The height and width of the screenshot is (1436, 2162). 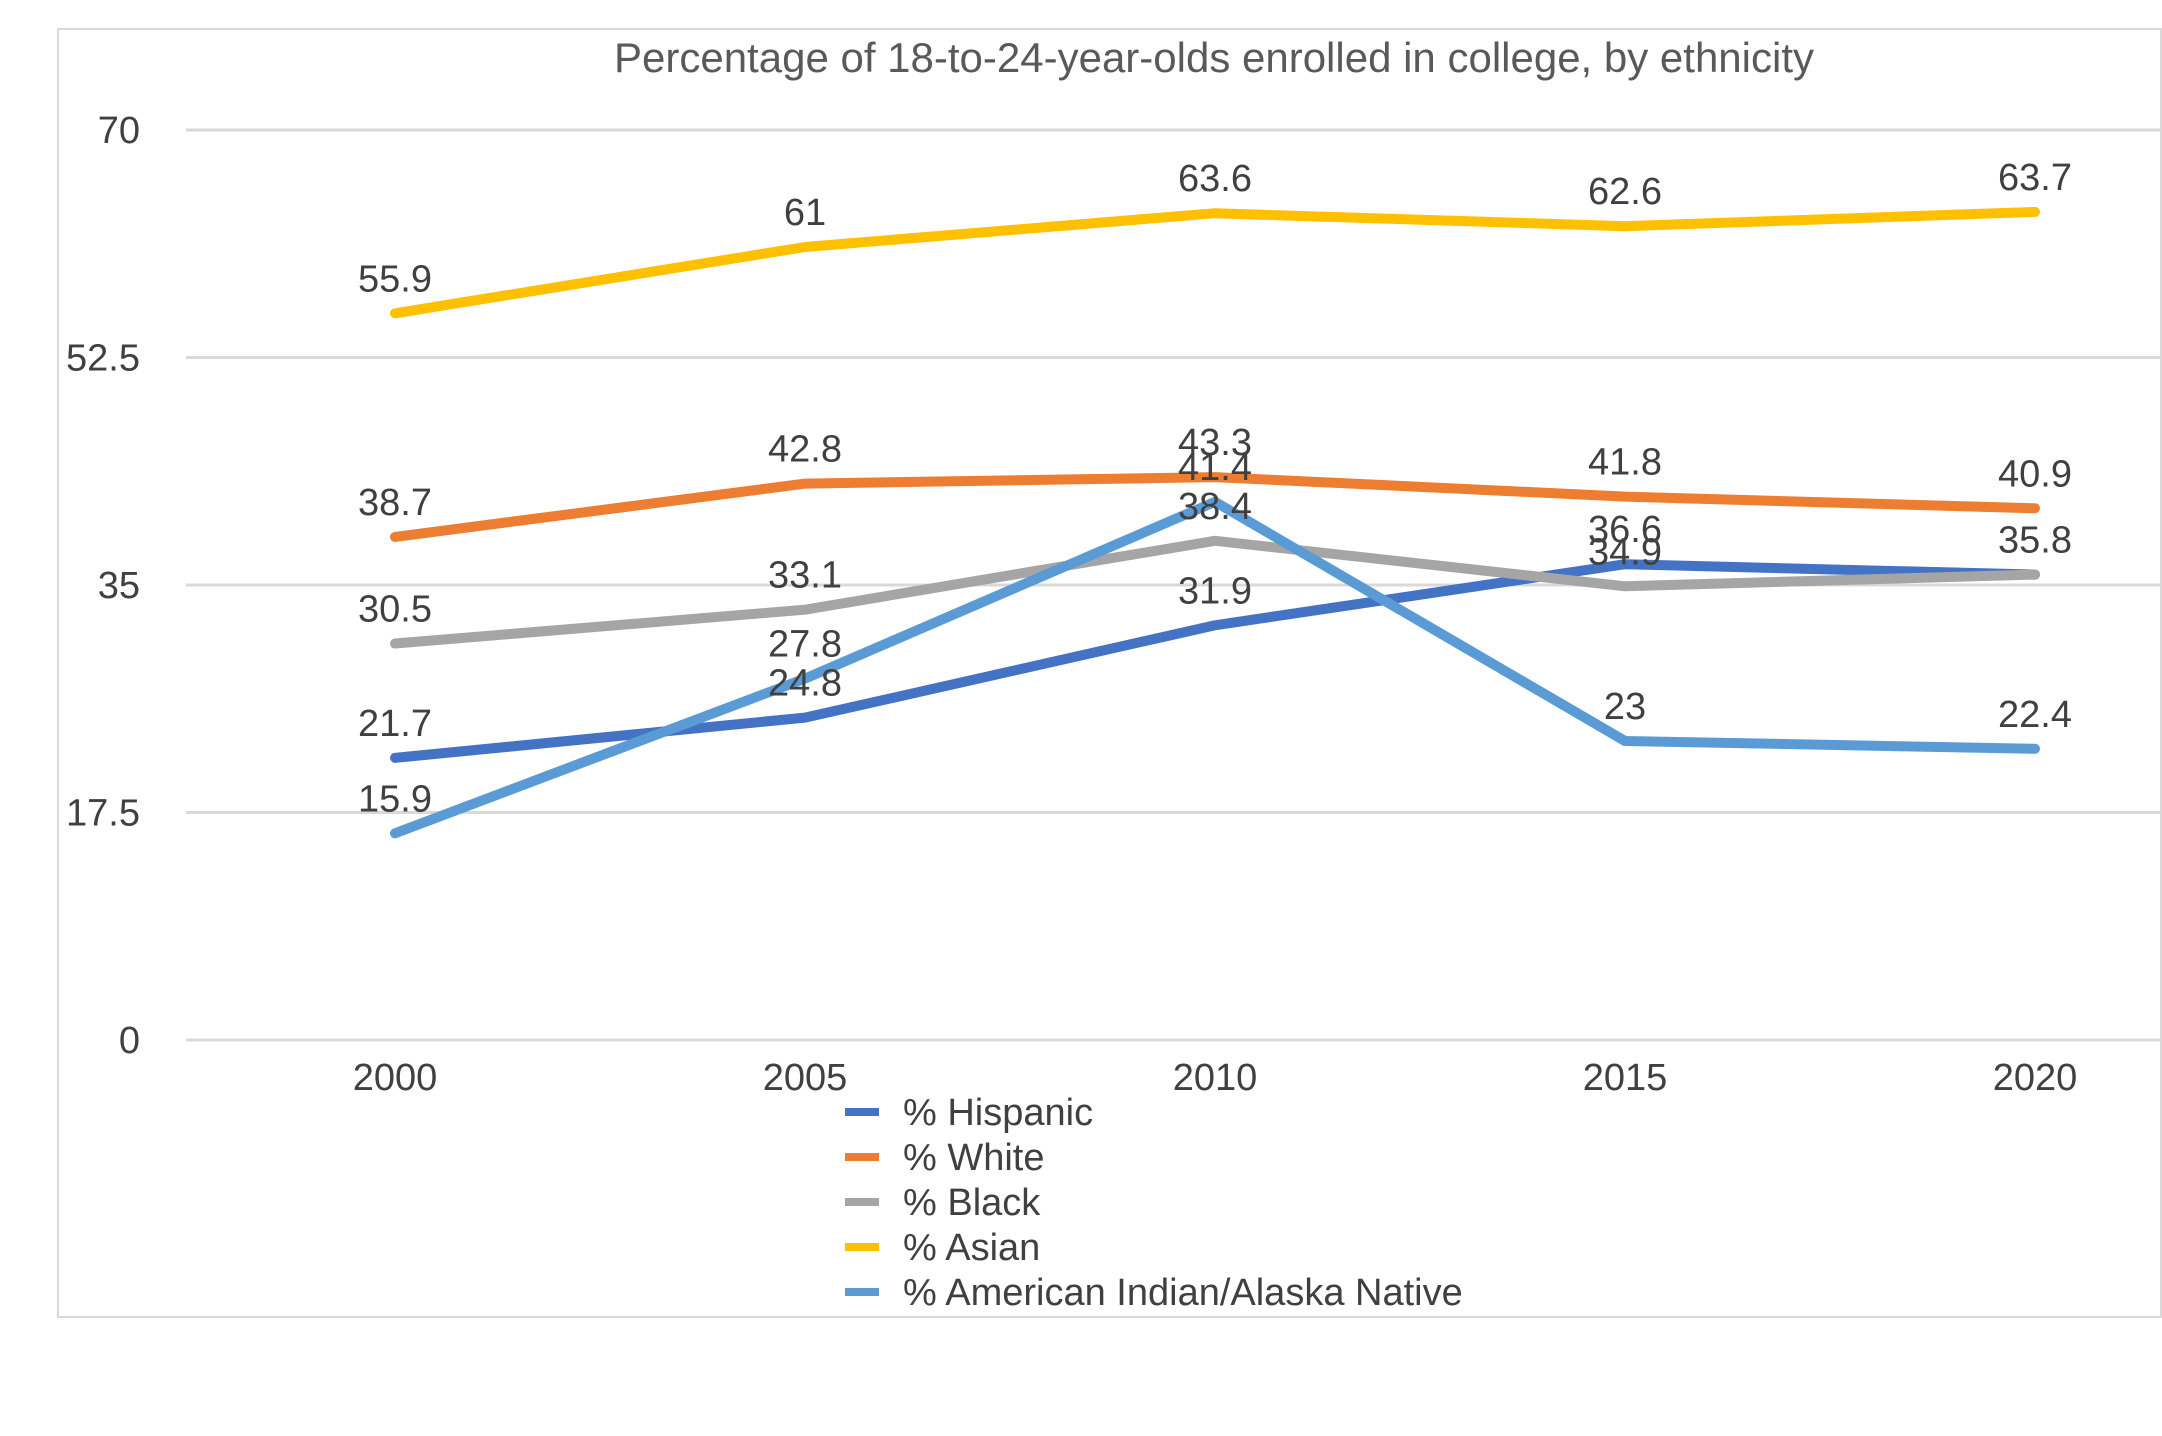 What do you see at coordinates (805, 450) in the screenshot?
I see `data-label: 42.8` at bounding box center [805, 450].